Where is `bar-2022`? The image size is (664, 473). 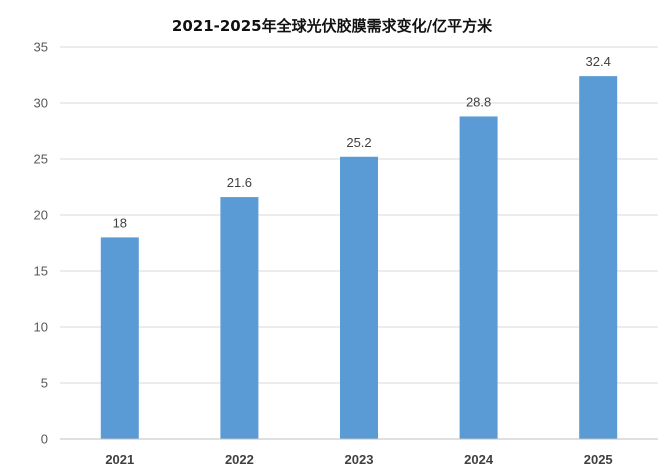 bar-2022 is located at coordinates (239, 318).